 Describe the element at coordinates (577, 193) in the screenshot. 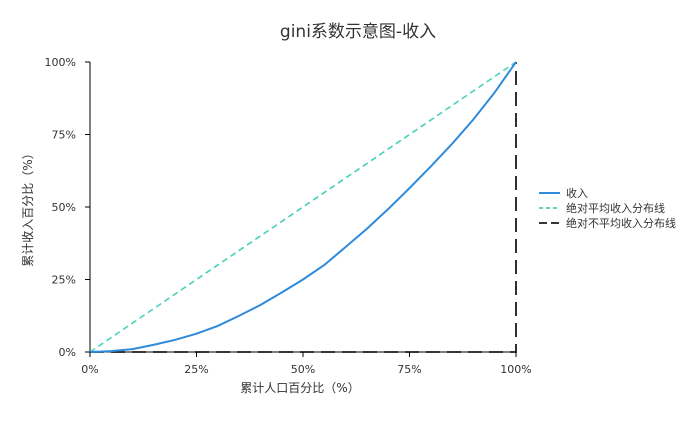

I see `legend-label-0: 收入` at that location.